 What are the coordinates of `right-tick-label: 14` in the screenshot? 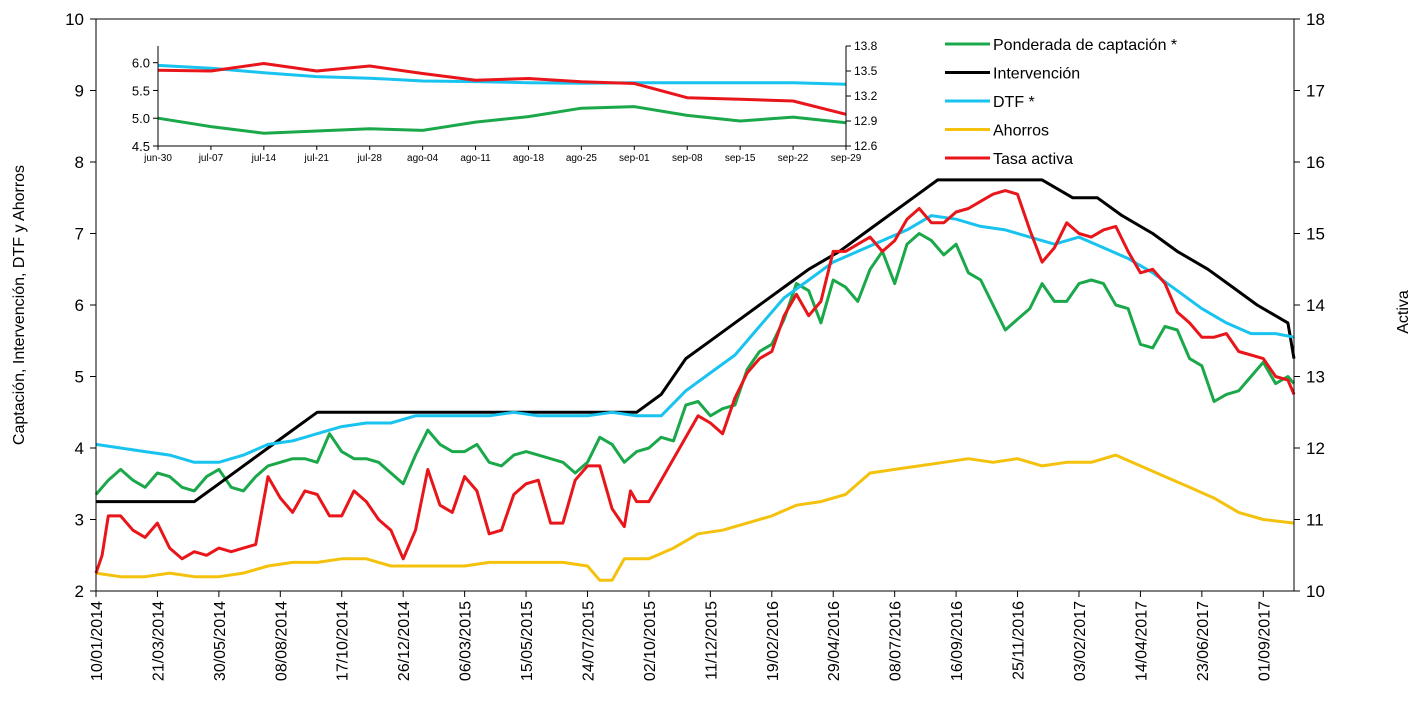 It's located at (1315, 305).